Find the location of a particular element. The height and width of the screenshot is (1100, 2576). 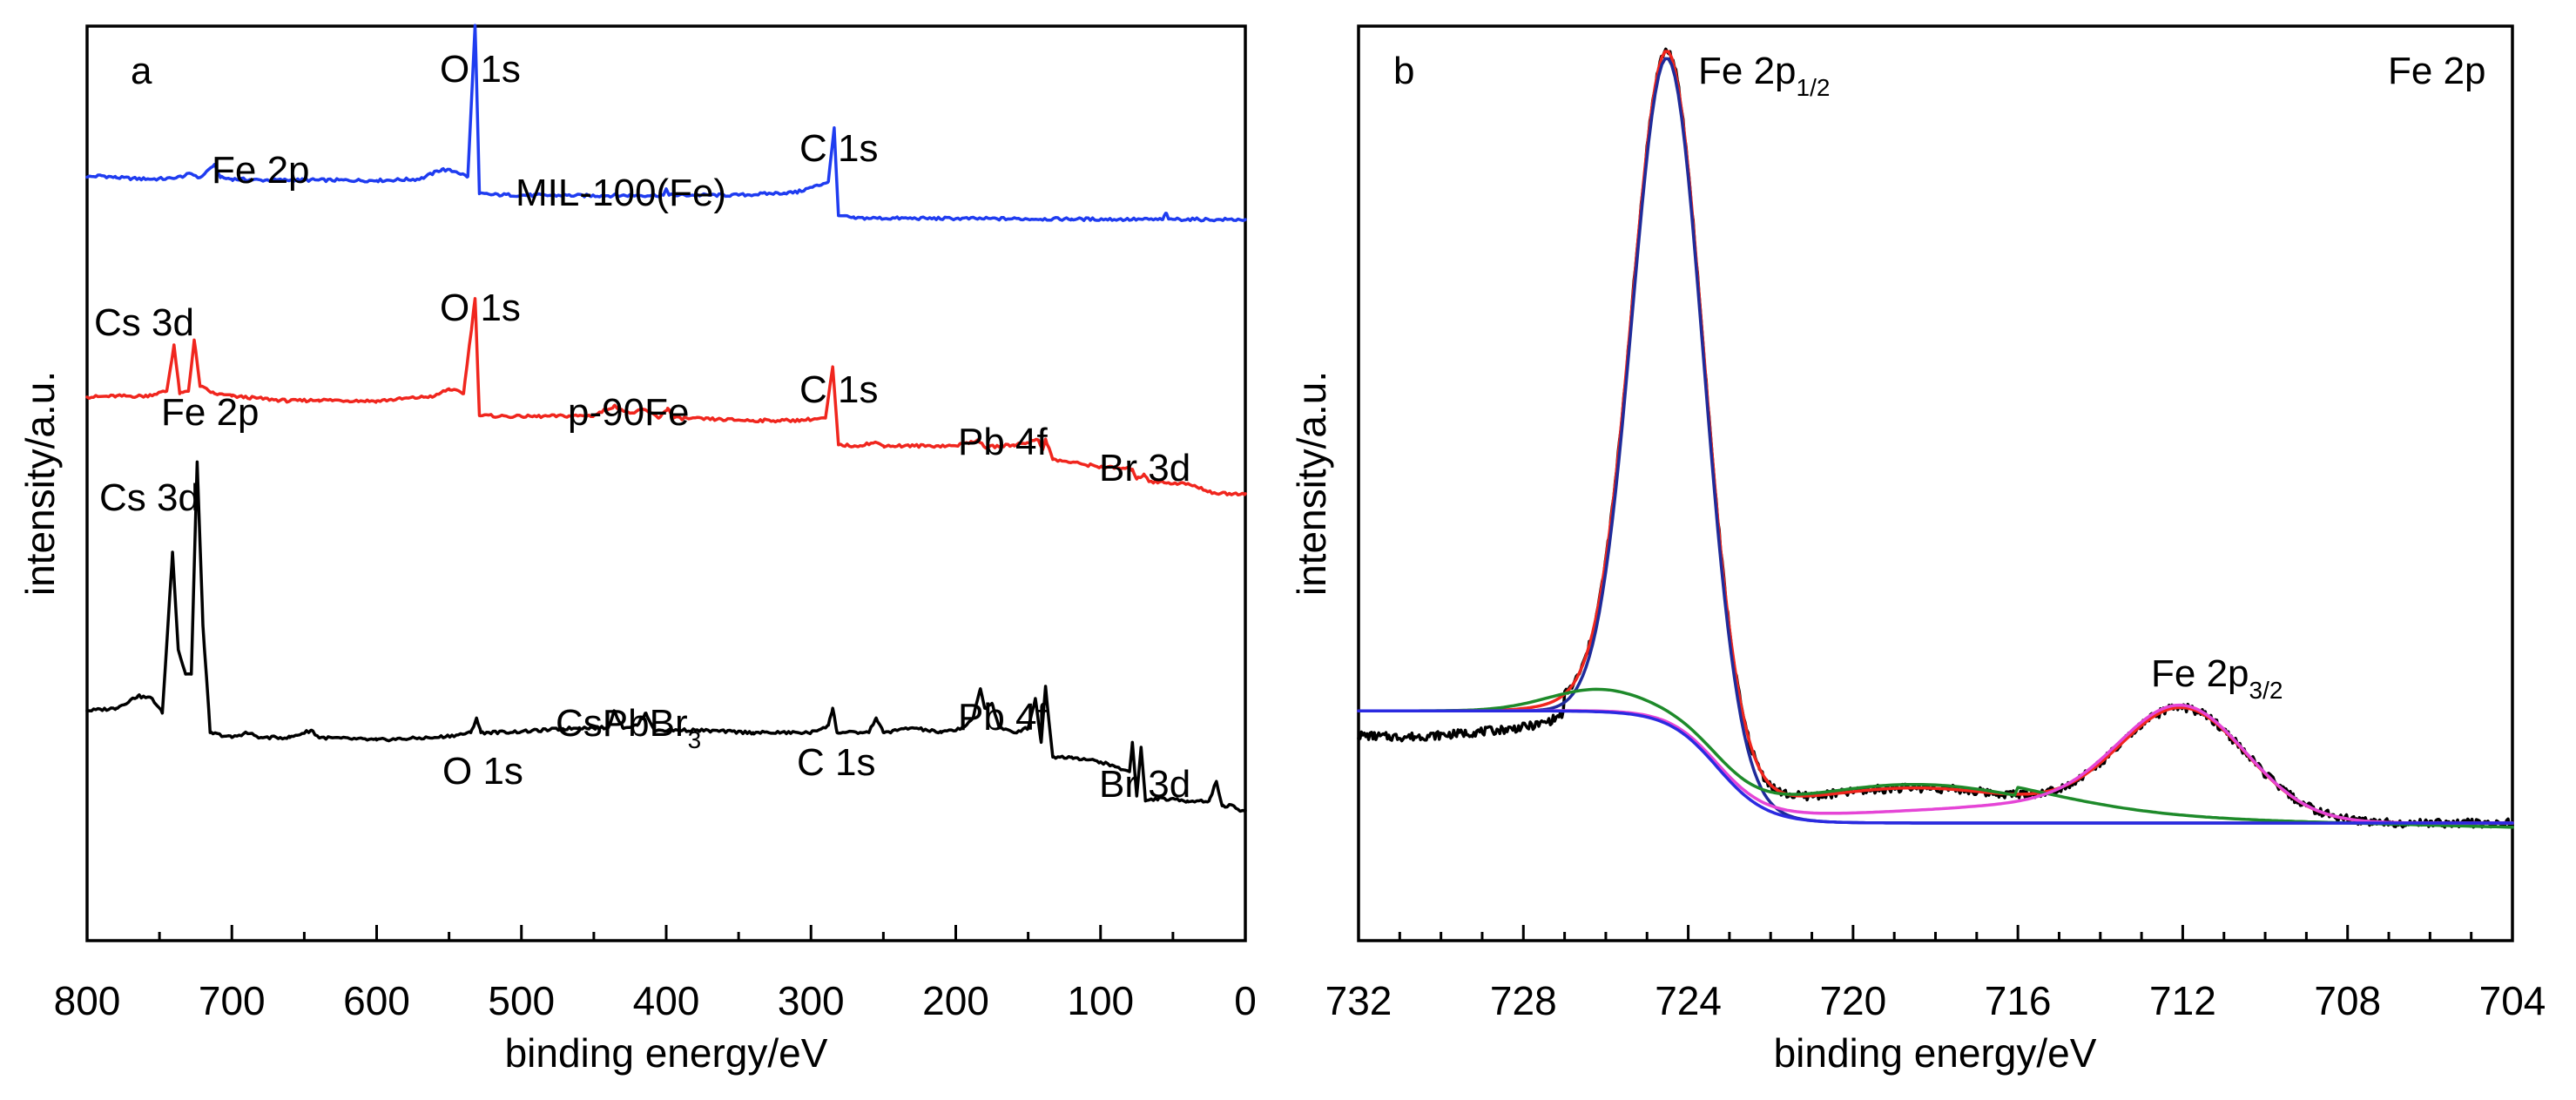

panel-b-x-axis-label: binding energy/eV is located at coordinates (1935, 1053).